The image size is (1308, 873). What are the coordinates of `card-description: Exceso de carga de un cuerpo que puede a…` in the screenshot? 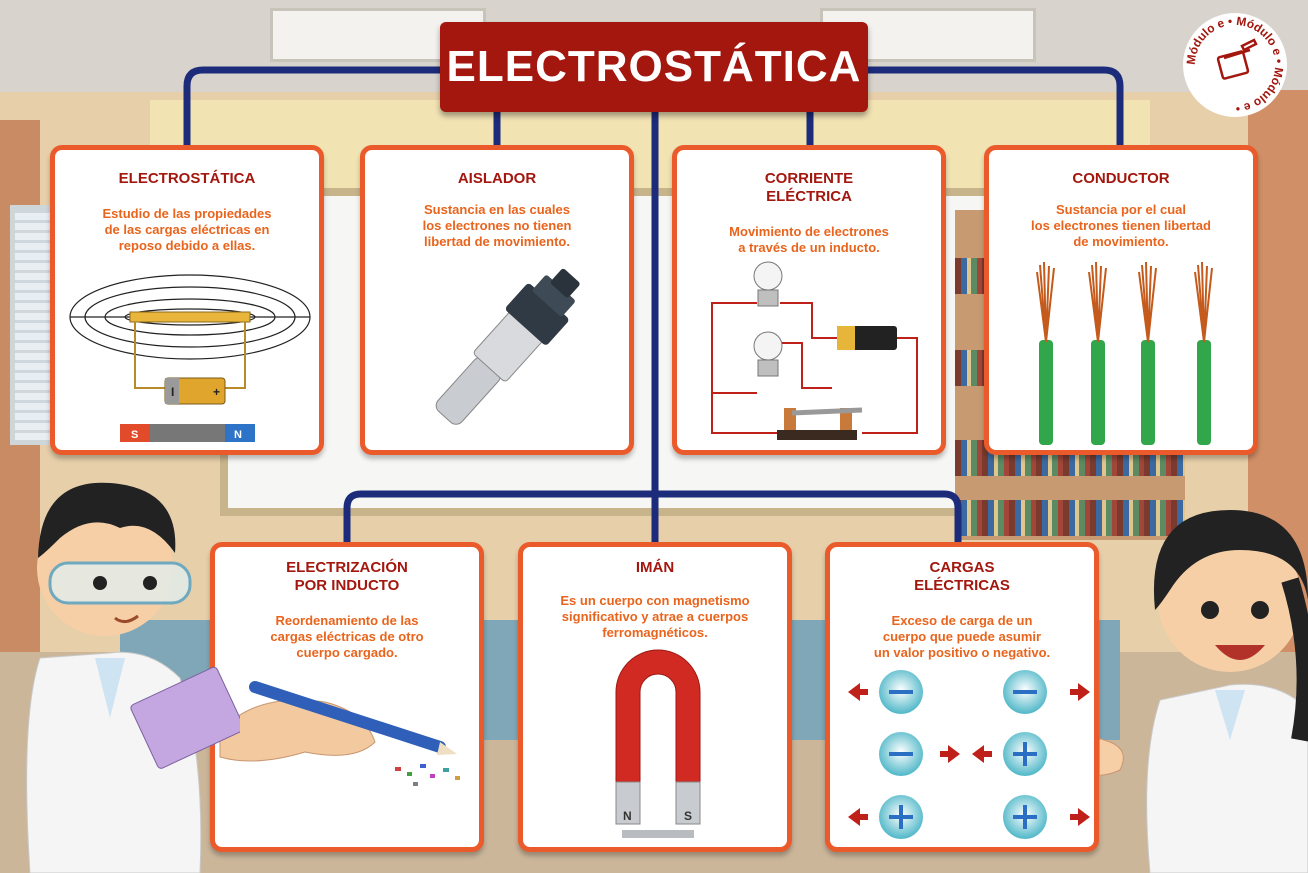 It's located at (962, 637).